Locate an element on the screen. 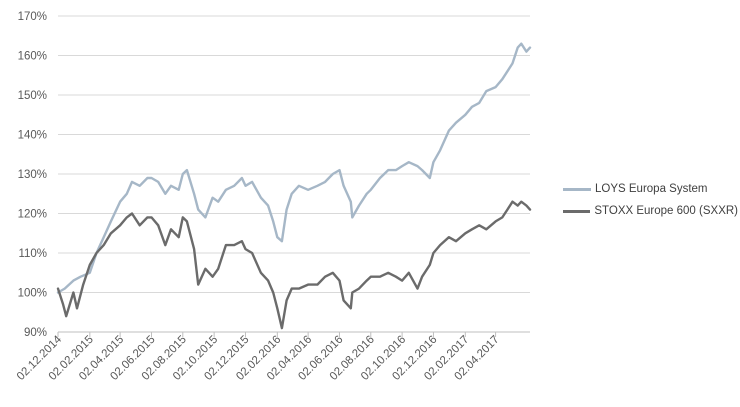  y-tick-label: 150% is located at coordinates (32, 96).